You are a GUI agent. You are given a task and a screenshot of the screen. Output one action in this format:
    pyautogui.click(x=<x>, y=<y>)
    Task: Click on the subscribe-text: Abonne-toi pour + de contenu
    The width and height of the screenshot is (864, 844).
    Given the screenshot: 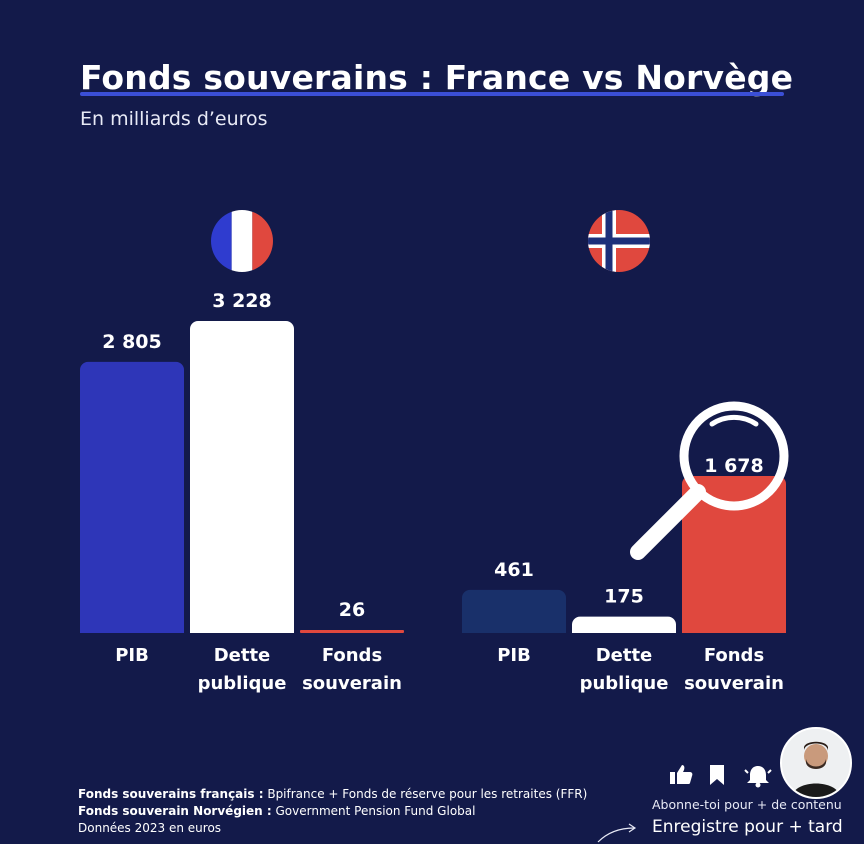 What is the action you would take?
    pyautogui.click(x=747, y=804)
    